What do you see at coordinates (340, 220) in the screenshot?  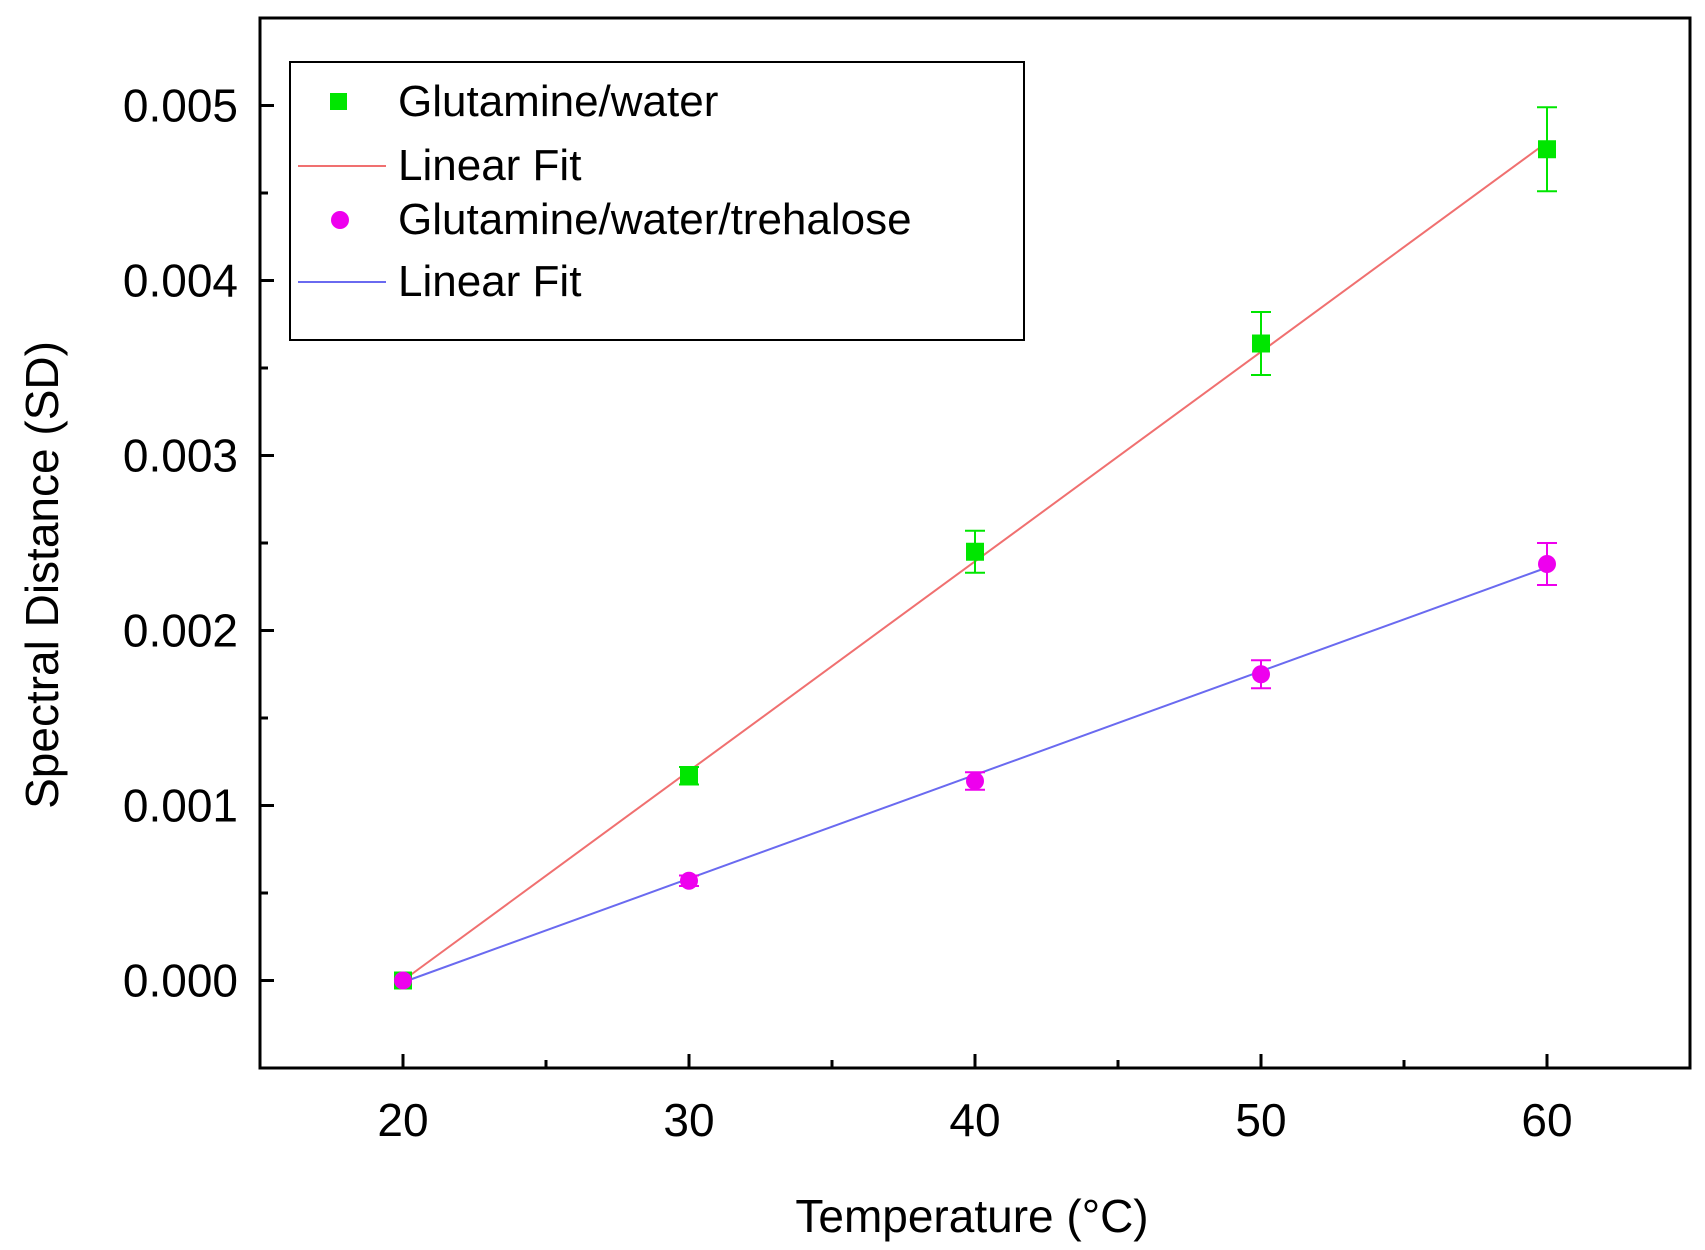 I see `legend-marker-circle` at bounding box center [340, 220].